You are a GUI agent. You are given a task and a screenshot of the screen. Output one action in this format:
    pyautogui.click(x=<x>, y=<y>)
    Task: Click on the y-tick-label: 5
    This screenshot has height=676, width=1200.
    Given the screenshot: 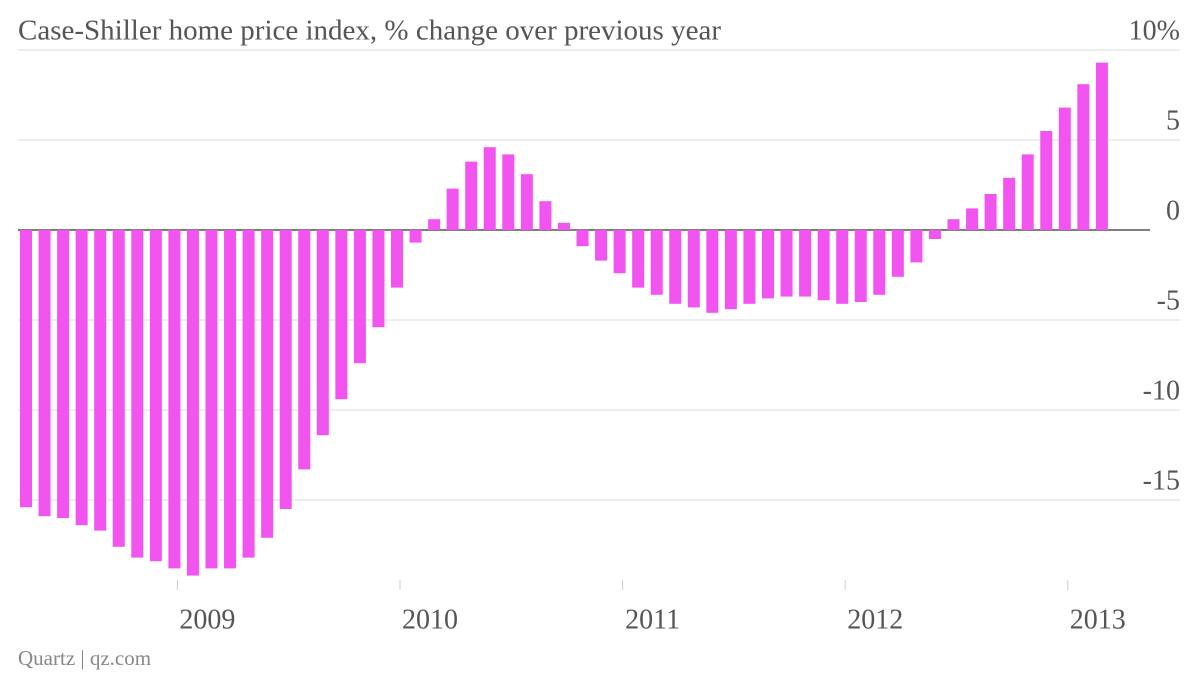 What is the action you would take?
    pyautogui.click(x=1173, y=120)
    